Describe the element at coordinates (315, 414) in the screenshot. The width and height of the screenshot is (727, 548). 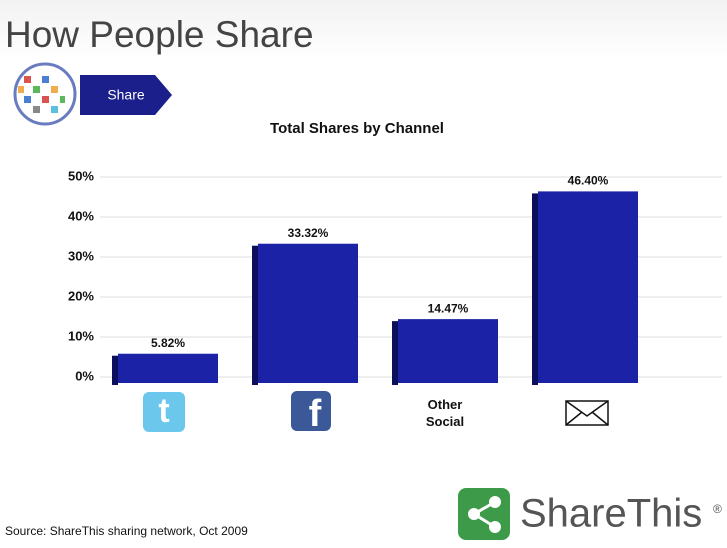
I see `svg-text: f` at that location.